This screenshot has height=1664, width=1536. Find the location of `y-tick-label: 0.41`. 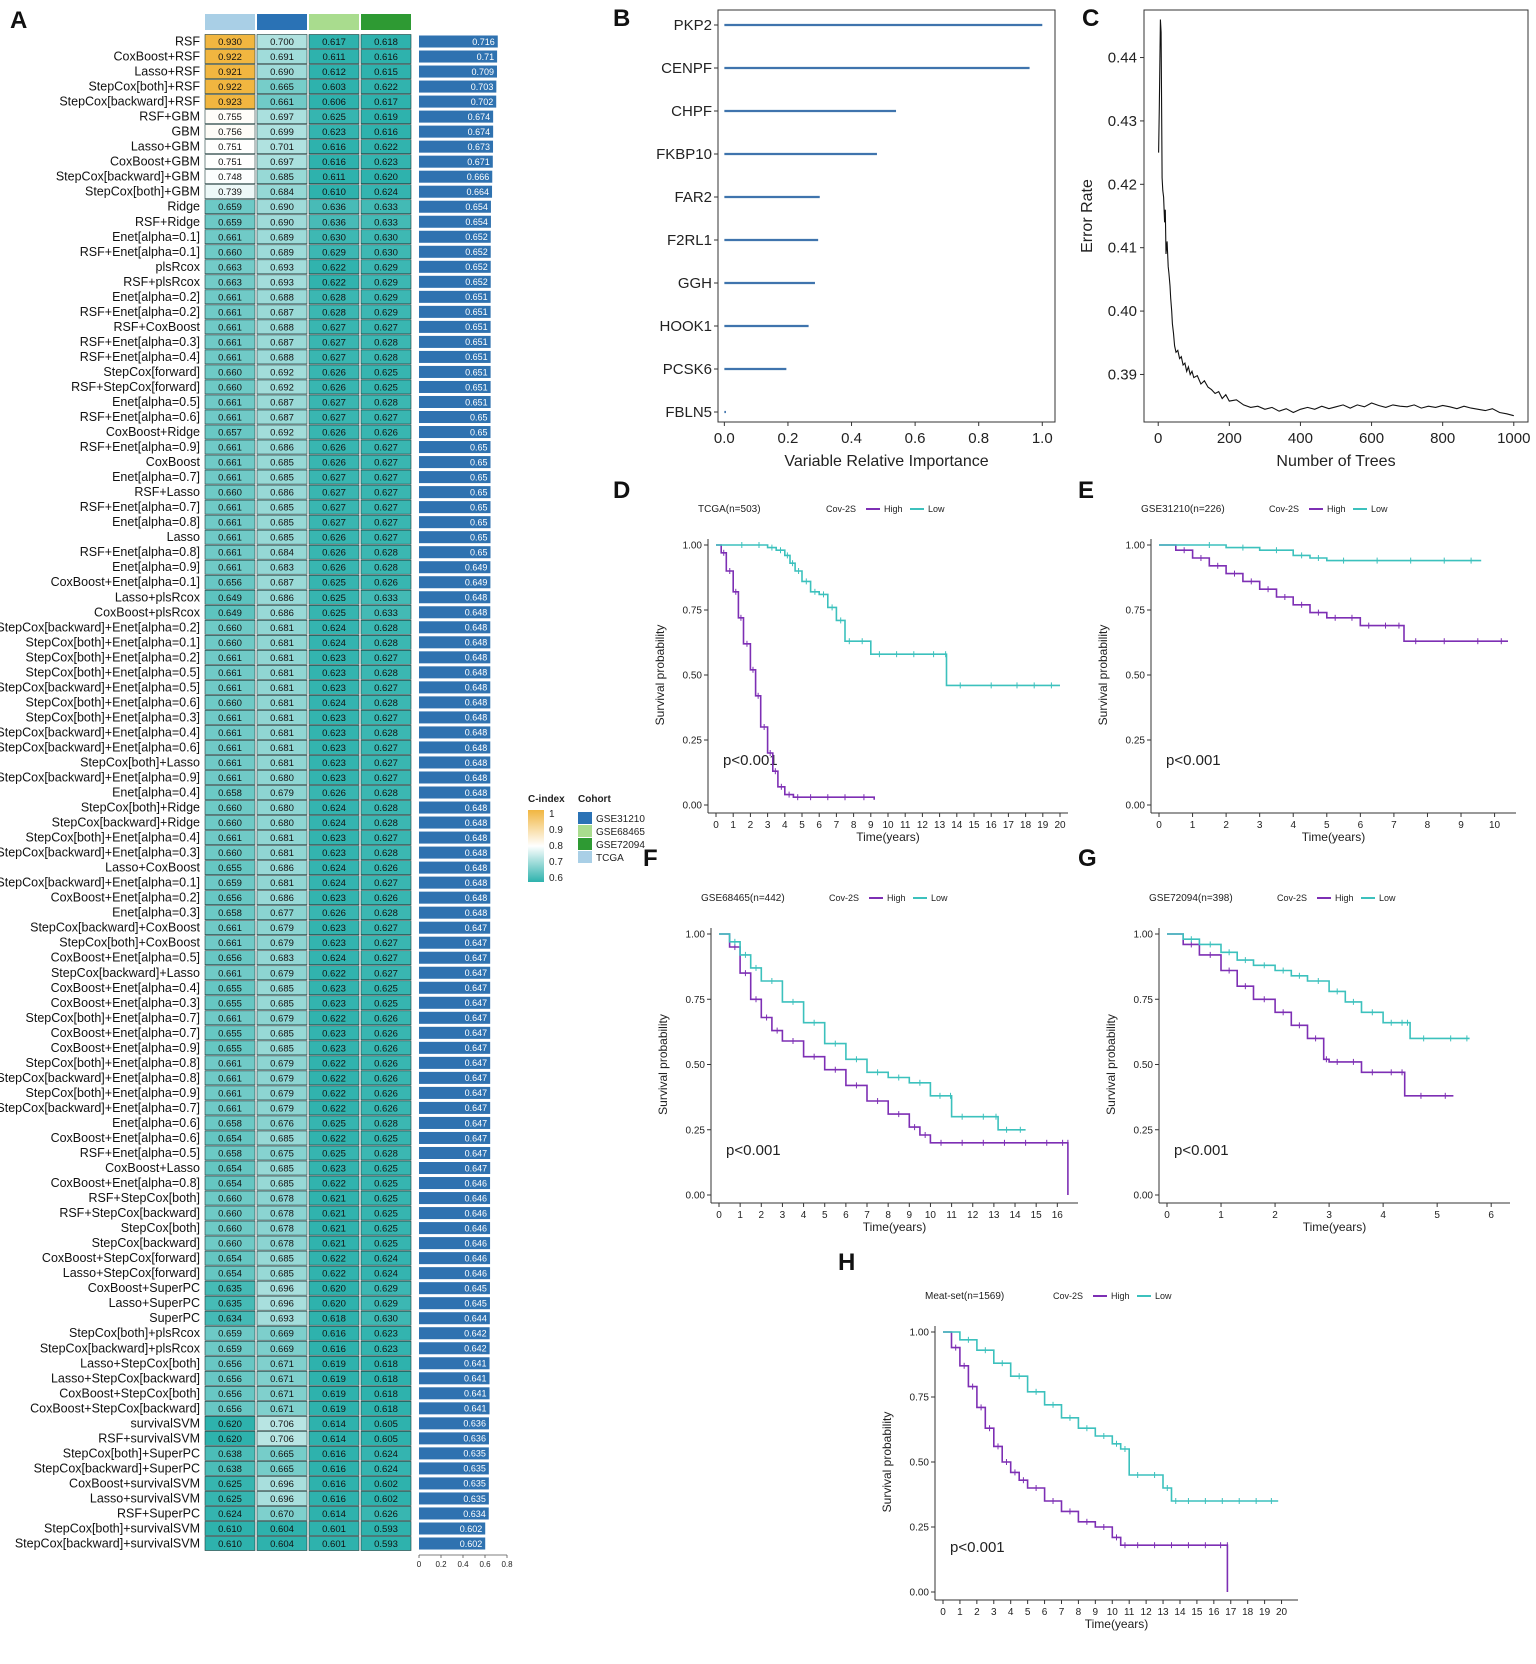

y-tick-label: 0.41 is located at coordinates (1122, 248).